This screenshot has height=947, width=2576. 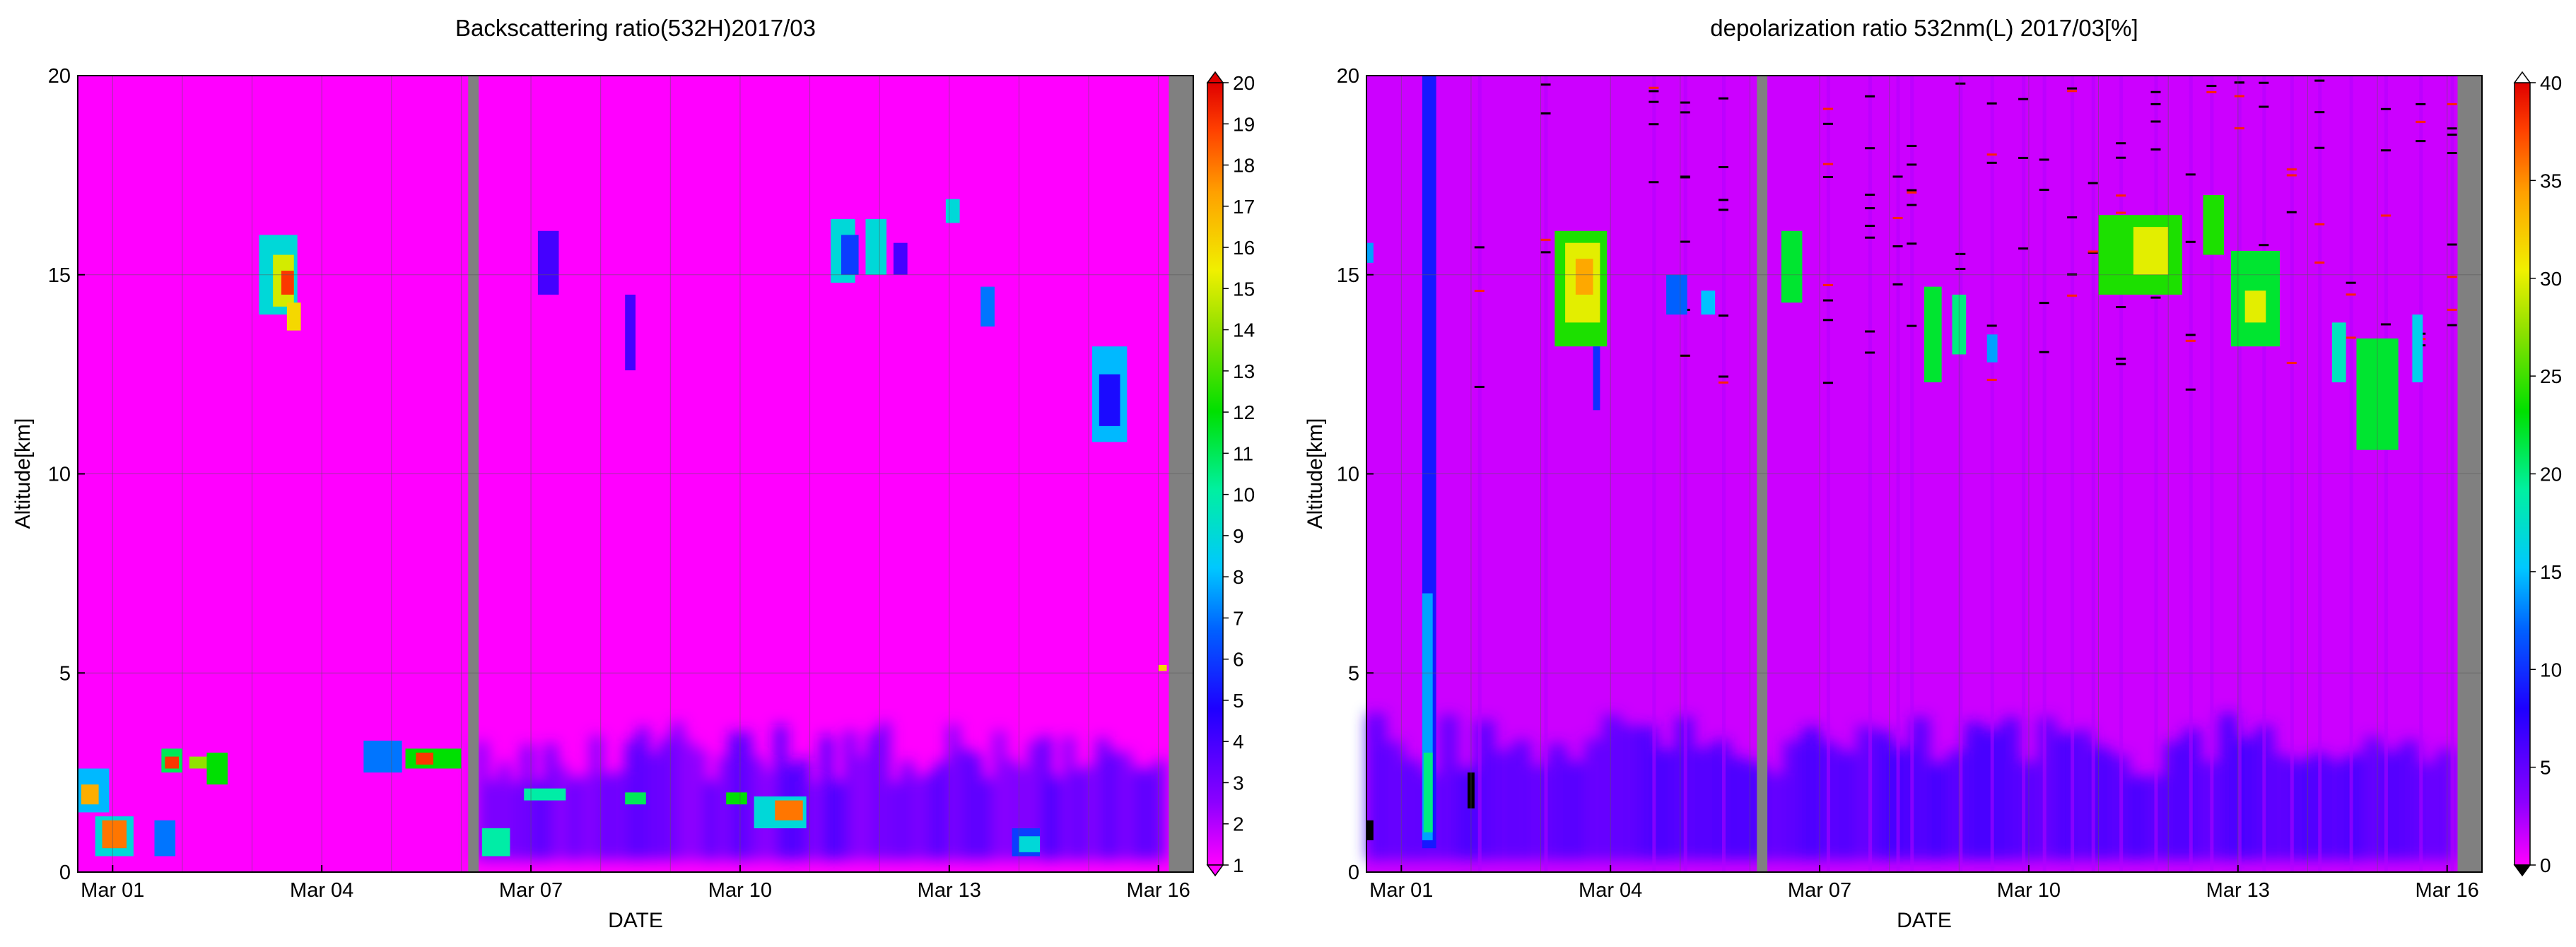 What do you see at coordinates (531, 891) in the screenshot?
I see `x-tick-label: Mar 07` at bounding box center [531, 891].